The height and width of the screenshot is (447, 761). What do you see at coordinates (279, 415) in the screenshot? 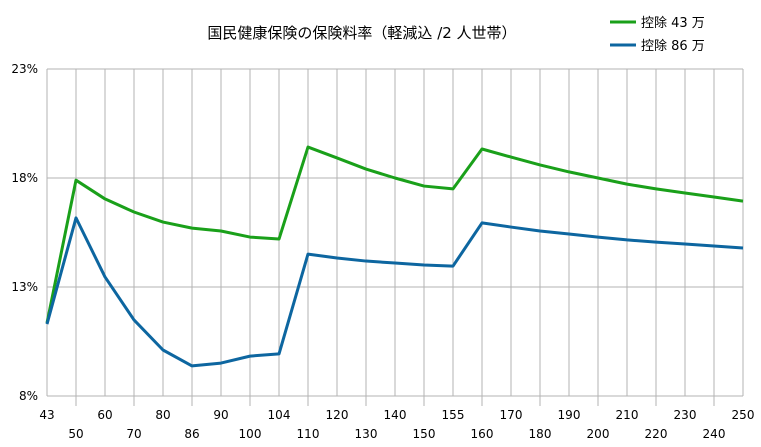
I see `x-tick-label: 104` at bounding box center [279, 415].